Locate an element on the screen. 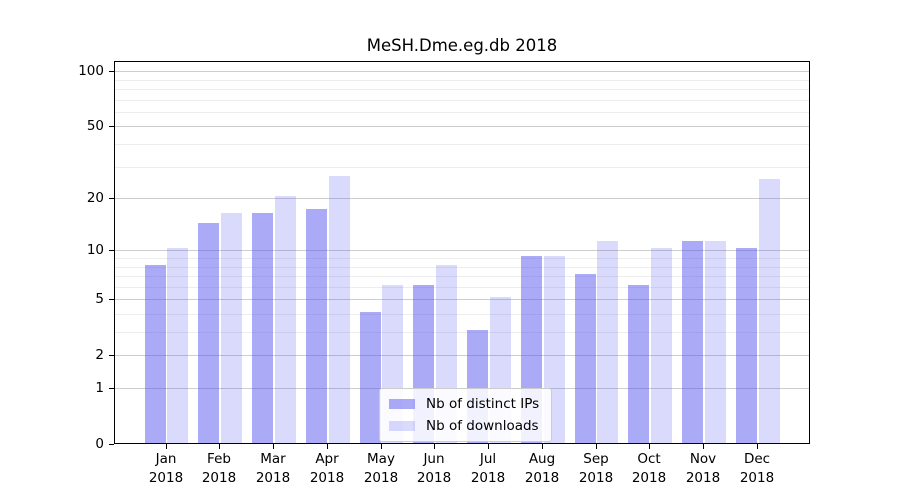 This screenshot has height=500, width=900. legend: Nb of distinct IPs Nb of downloads is located at coordinates (466, 415).